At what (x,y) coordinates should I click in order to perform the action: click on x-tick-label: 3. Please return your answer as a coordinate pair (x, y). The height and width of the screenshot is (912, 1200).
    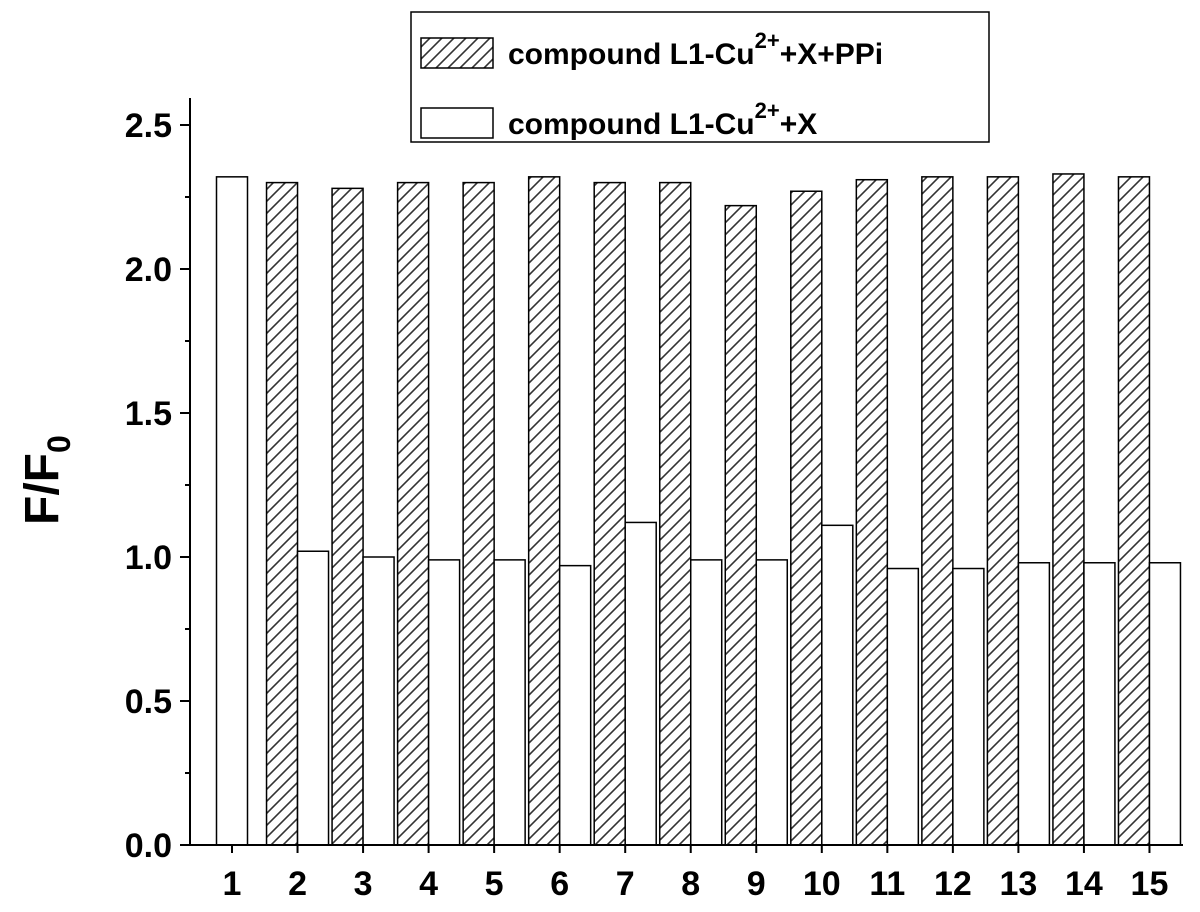
    Looking at the image, I should click on (363, 884).